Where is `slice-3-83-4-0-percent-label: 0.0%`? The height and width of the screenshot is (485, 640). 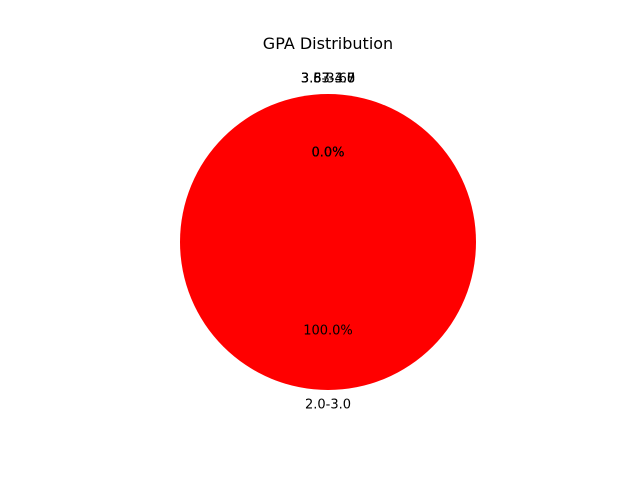
slice-3-83-4-0-percent-label: 0.0% is located at coordinates (327, 153).